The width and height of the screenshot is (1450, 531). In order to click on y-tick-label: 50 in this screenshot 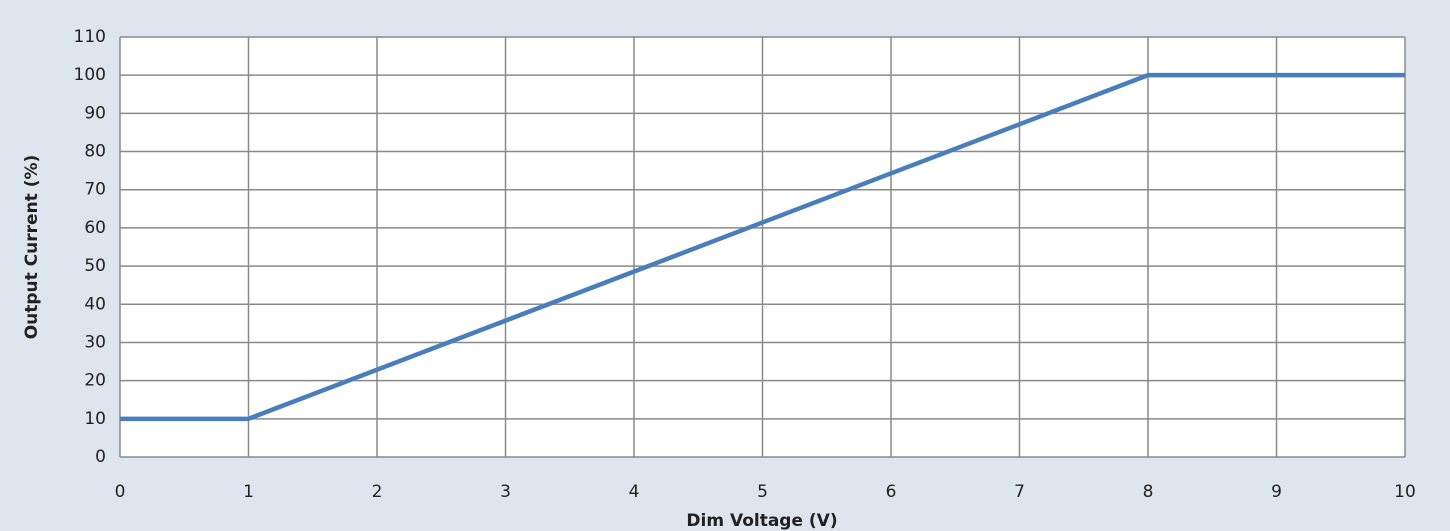, I will do `click(95, 266)`.